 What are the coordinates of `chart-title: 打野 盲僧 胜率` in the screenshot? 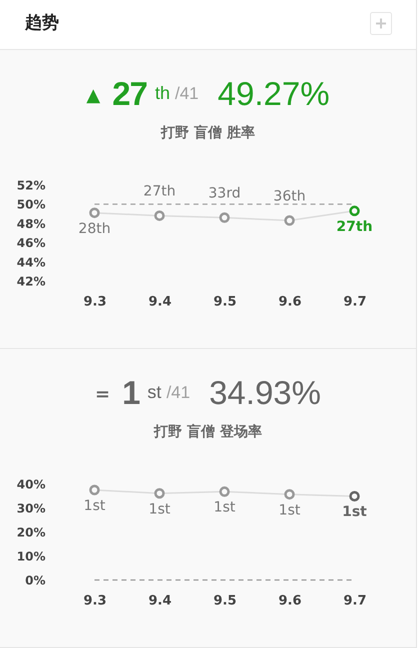 It's located at (208, 133).